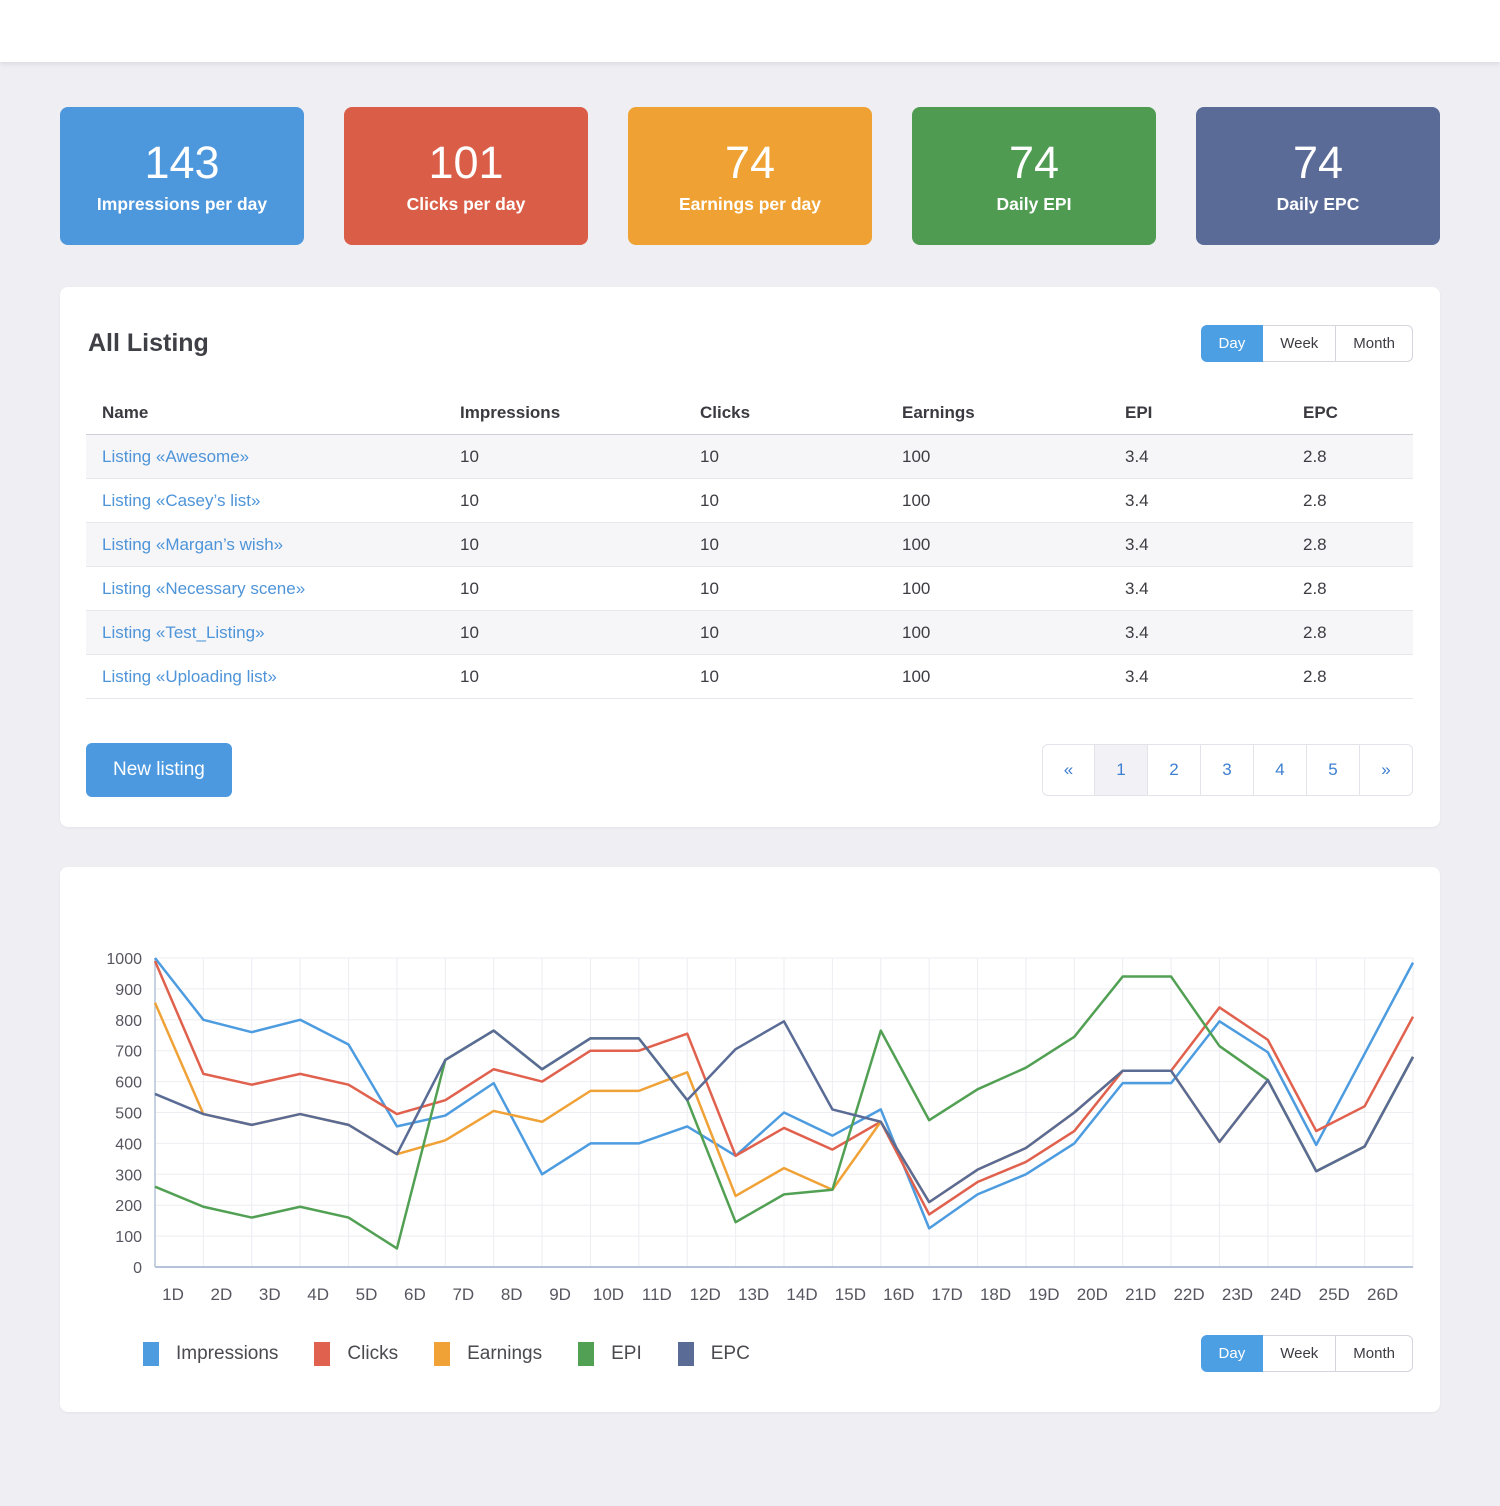  What do you see at coordinates (713, 1353) in the screenshot?
I see `legend-epc: EPC` at bounding box center [713, 1353].